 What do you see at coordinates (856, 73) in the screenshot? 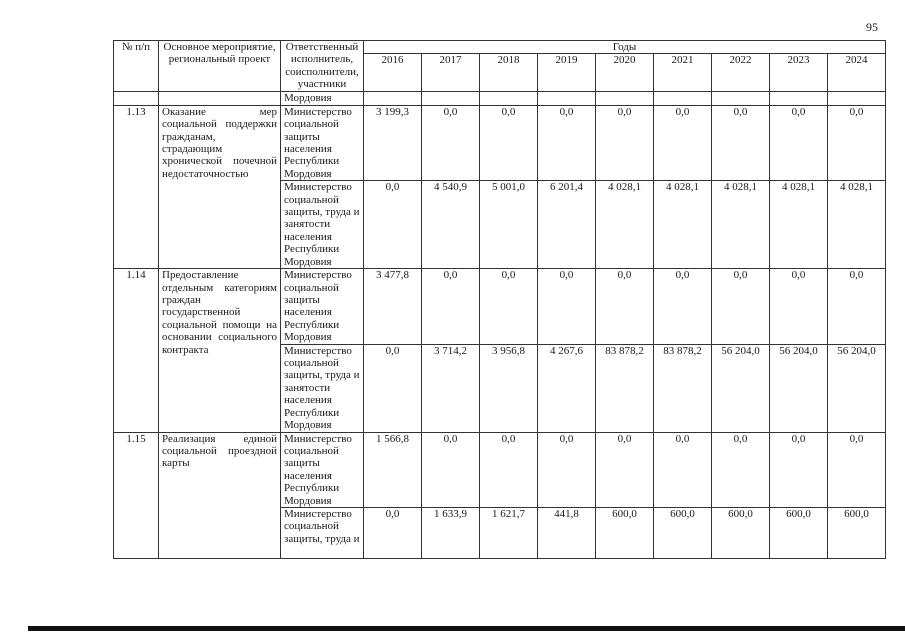
I see `header-year-2024: 2024` at bounding box center [856, 73].